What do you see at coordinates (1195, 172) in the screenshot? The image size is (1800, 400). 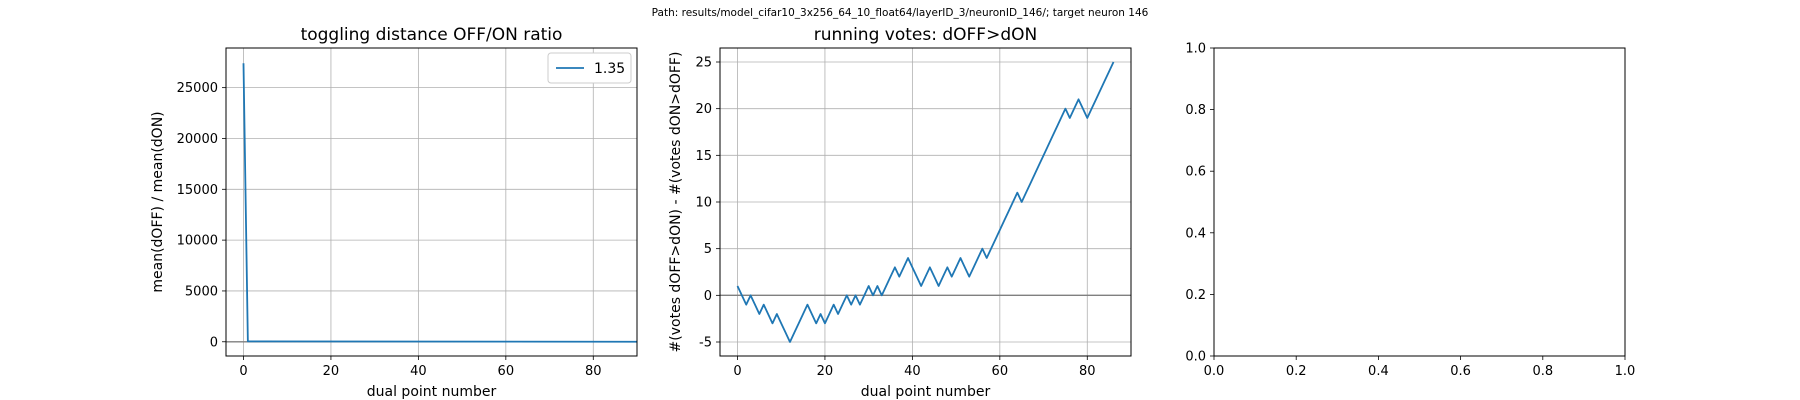 I see `y-tick-label: 0.6` at bounding box center [1195, 172].